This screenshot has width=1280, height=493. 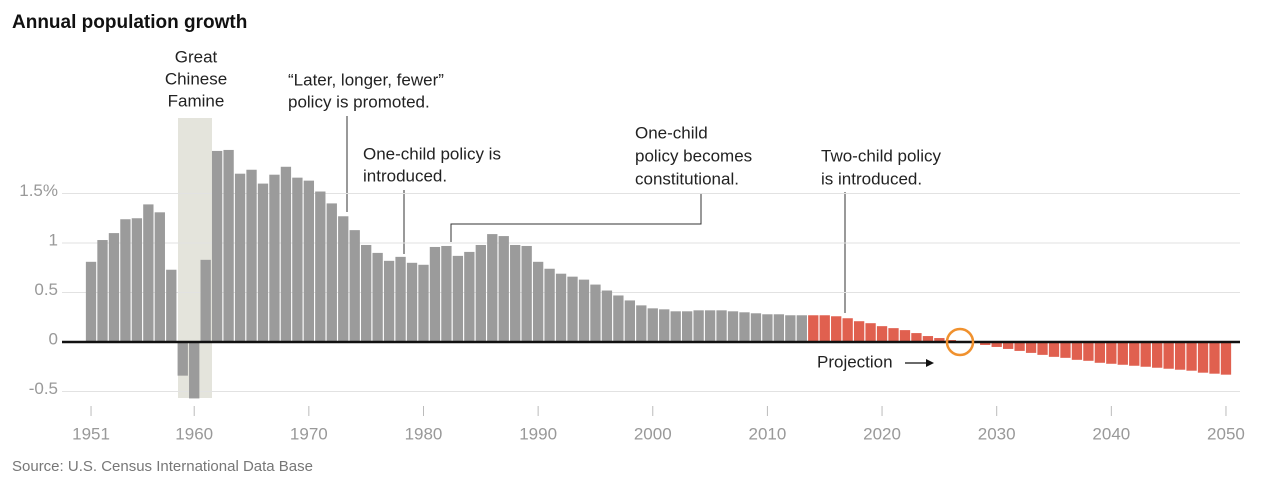 I want to click on arrow-head, so click(x=930, y=363).